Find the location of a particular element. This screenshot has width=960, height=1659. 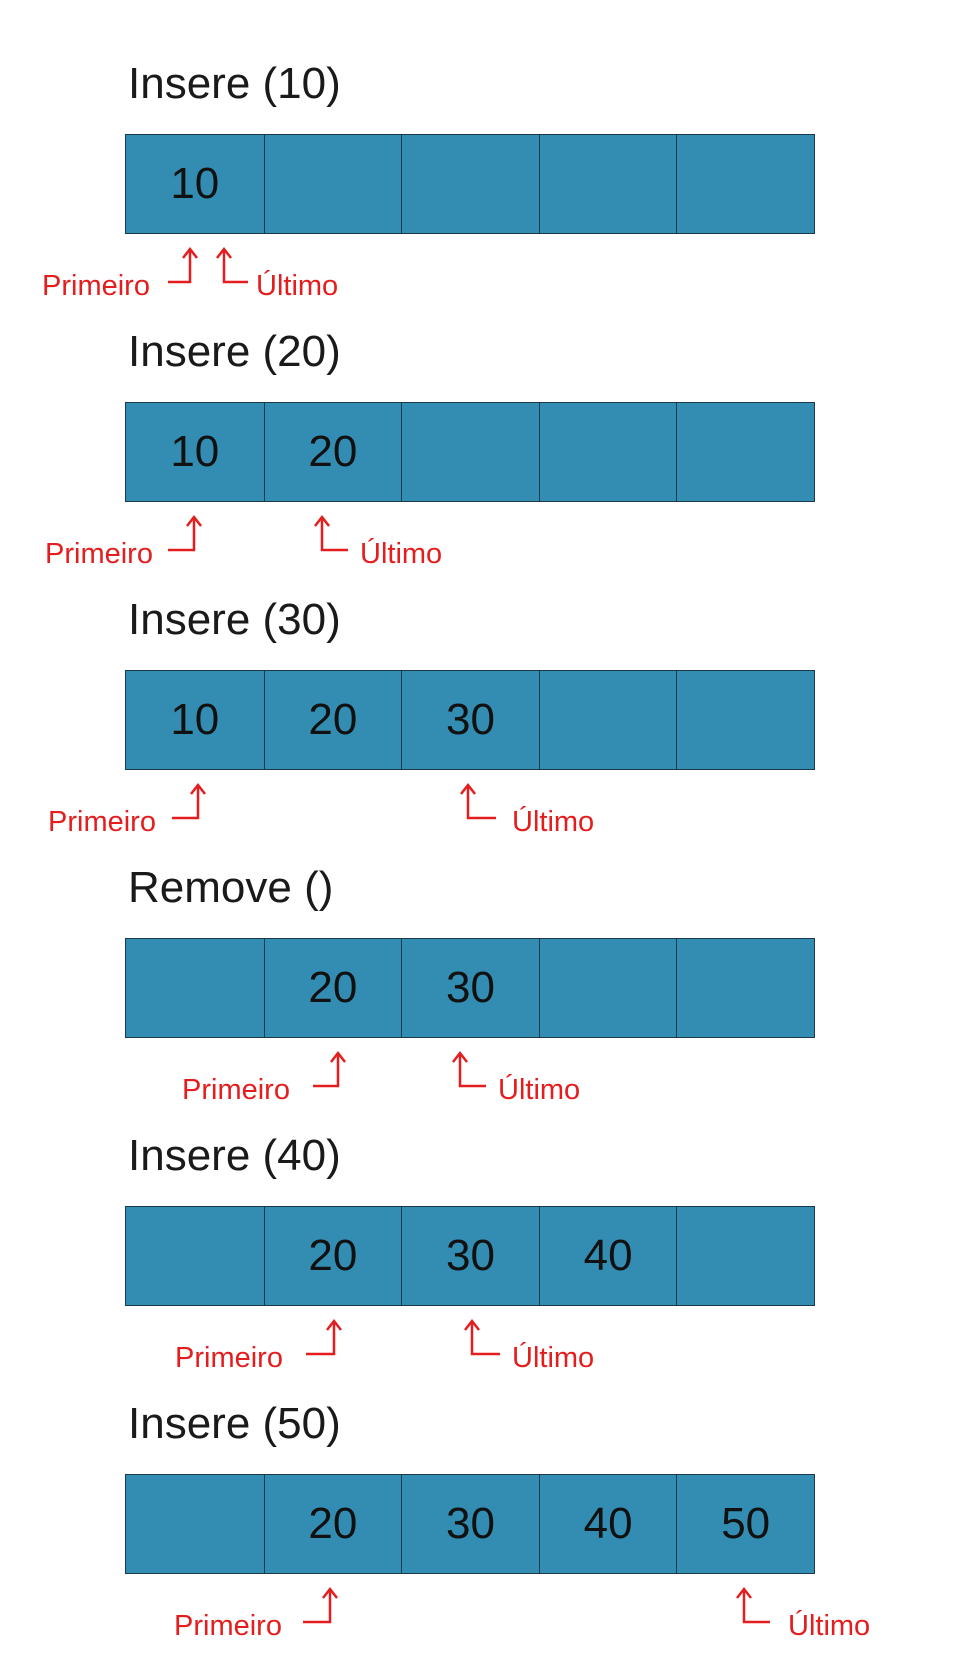

step-title: Insere (30) is located at coordinates (234, 619).